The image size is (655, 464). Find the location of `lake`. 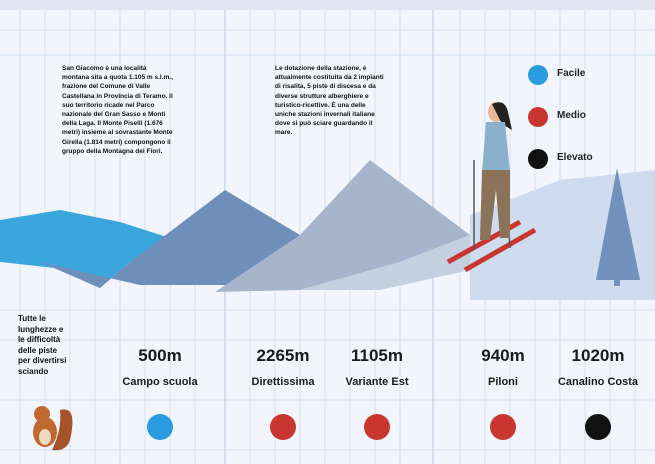

lake is located at coordinates (85, 249).